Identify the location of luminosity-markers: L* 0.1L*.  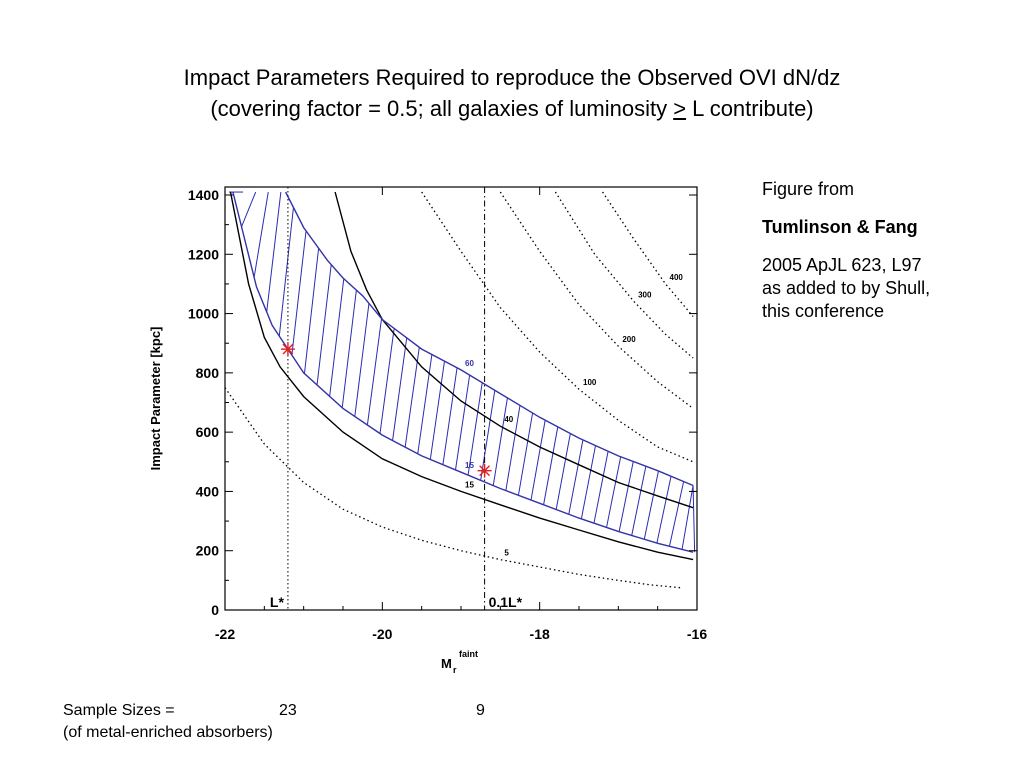
(396, 398).